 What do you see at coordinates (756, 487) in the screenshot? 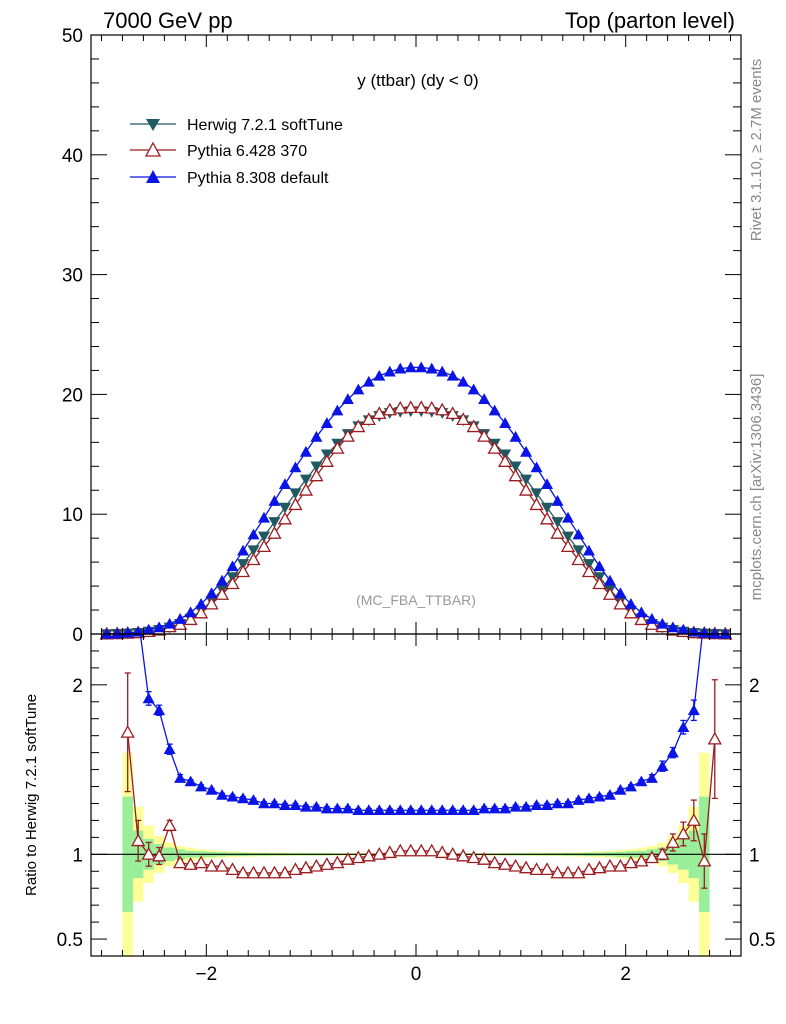
I see `mcplots-info-label: mcplots.cern.ch [arXiv:1306.3436]` at bounding box center [756, 487].